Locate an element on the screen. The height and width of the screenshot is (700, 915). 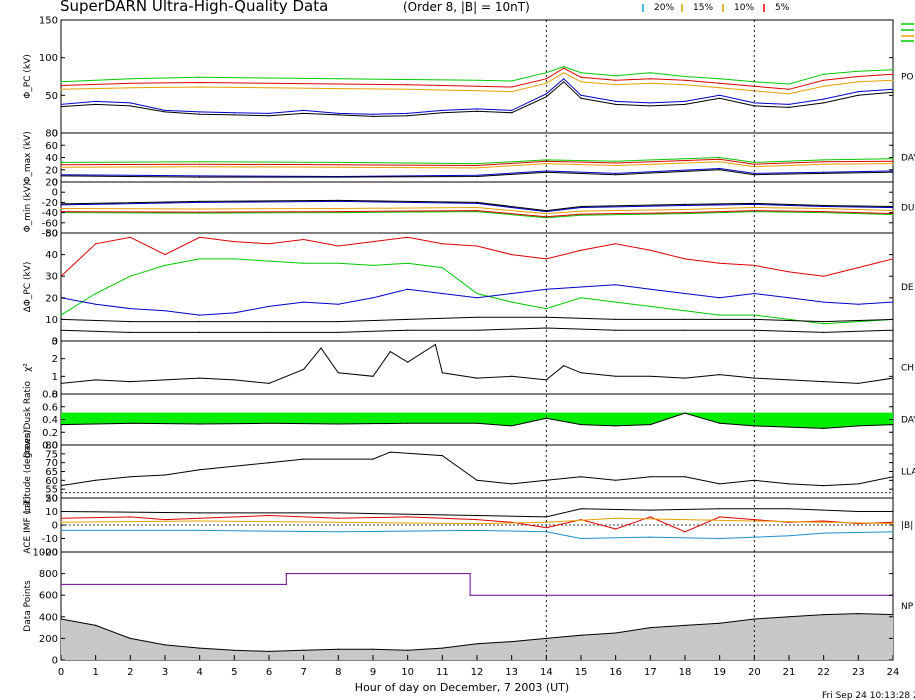
y-axis-label: Latitude (degrees) is located at coordinates (28, 471).